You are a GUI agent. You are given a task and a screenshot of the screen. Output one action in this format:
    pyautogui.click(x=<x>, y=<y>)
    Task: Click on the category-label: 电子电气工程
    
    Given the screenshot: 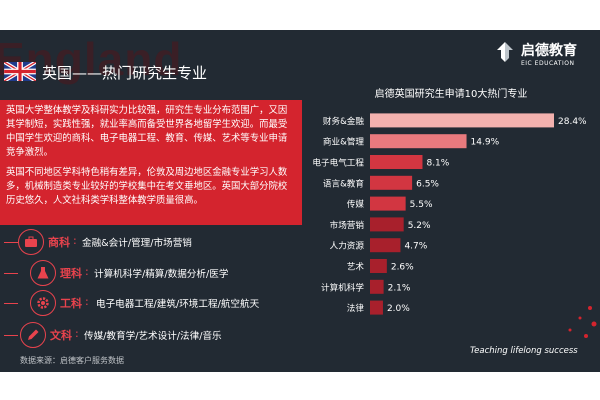 What is the action you would take?
    pyautogui.click(x=338, y=163)
    